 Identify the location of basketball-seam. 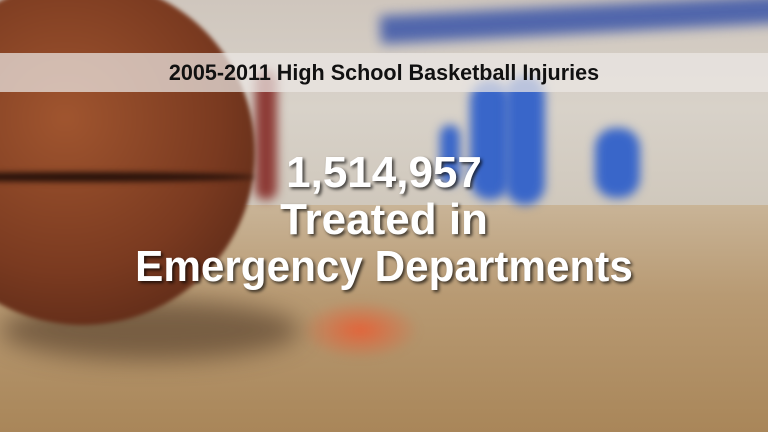
(127, 177).